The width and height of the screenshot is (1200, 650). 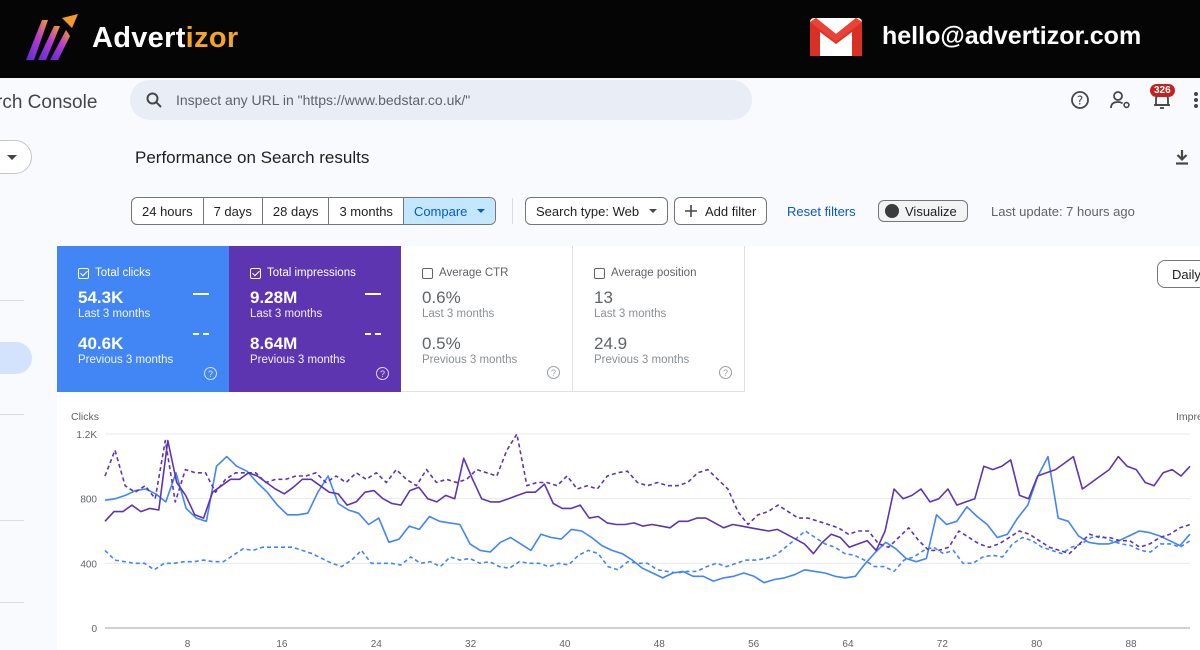 I want to click on date-range-selector: 24 hours 7 days 28 days 3 months Compare, so click(x=314, y=211).